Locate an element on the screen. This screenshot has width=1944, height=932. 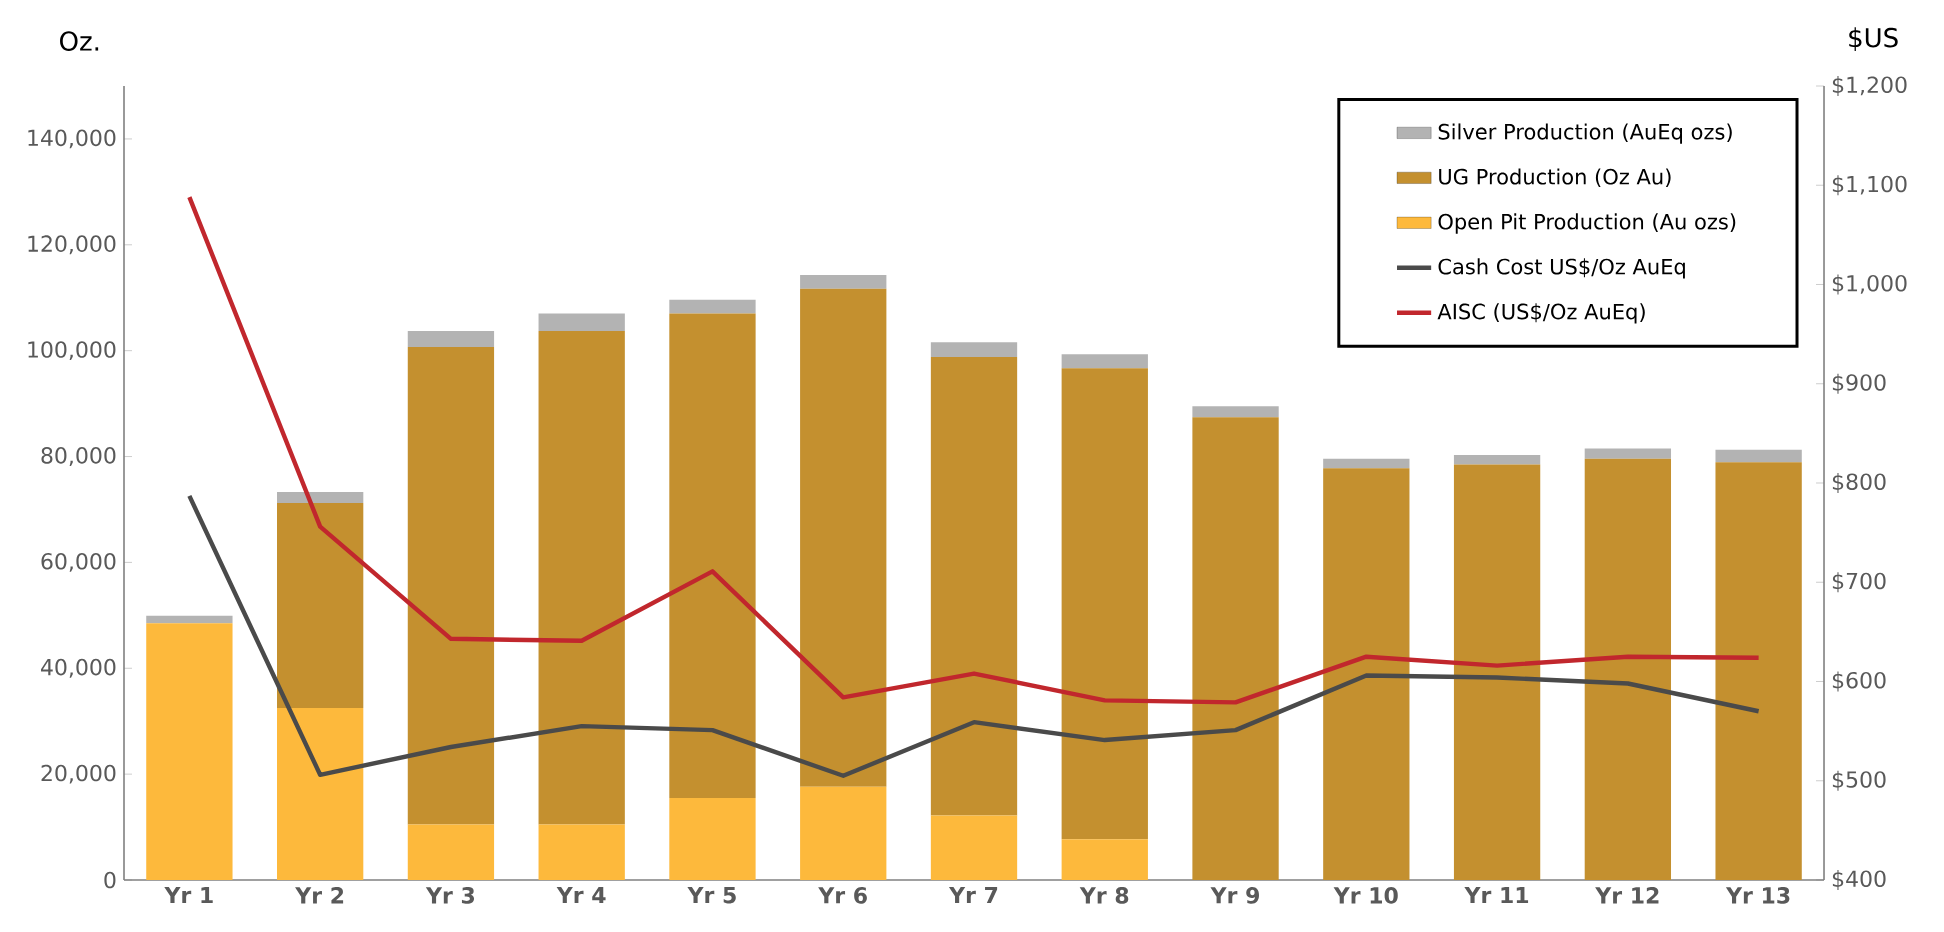
y-tick-label: 60,000 is located at coordinates (78, 562).